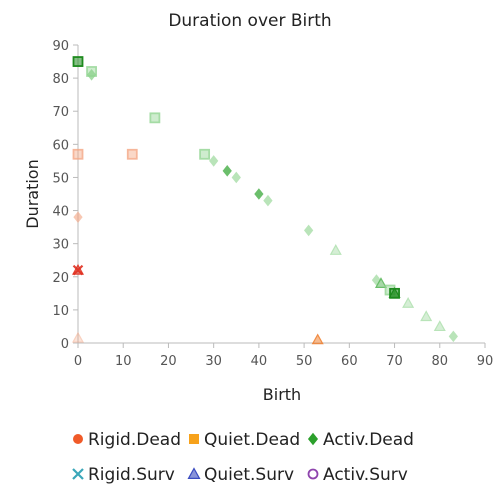  What do you see at coordinates (65, 344) in the screenshot?
I see `y-tick-label: 0` at bounding box center [65, 344].